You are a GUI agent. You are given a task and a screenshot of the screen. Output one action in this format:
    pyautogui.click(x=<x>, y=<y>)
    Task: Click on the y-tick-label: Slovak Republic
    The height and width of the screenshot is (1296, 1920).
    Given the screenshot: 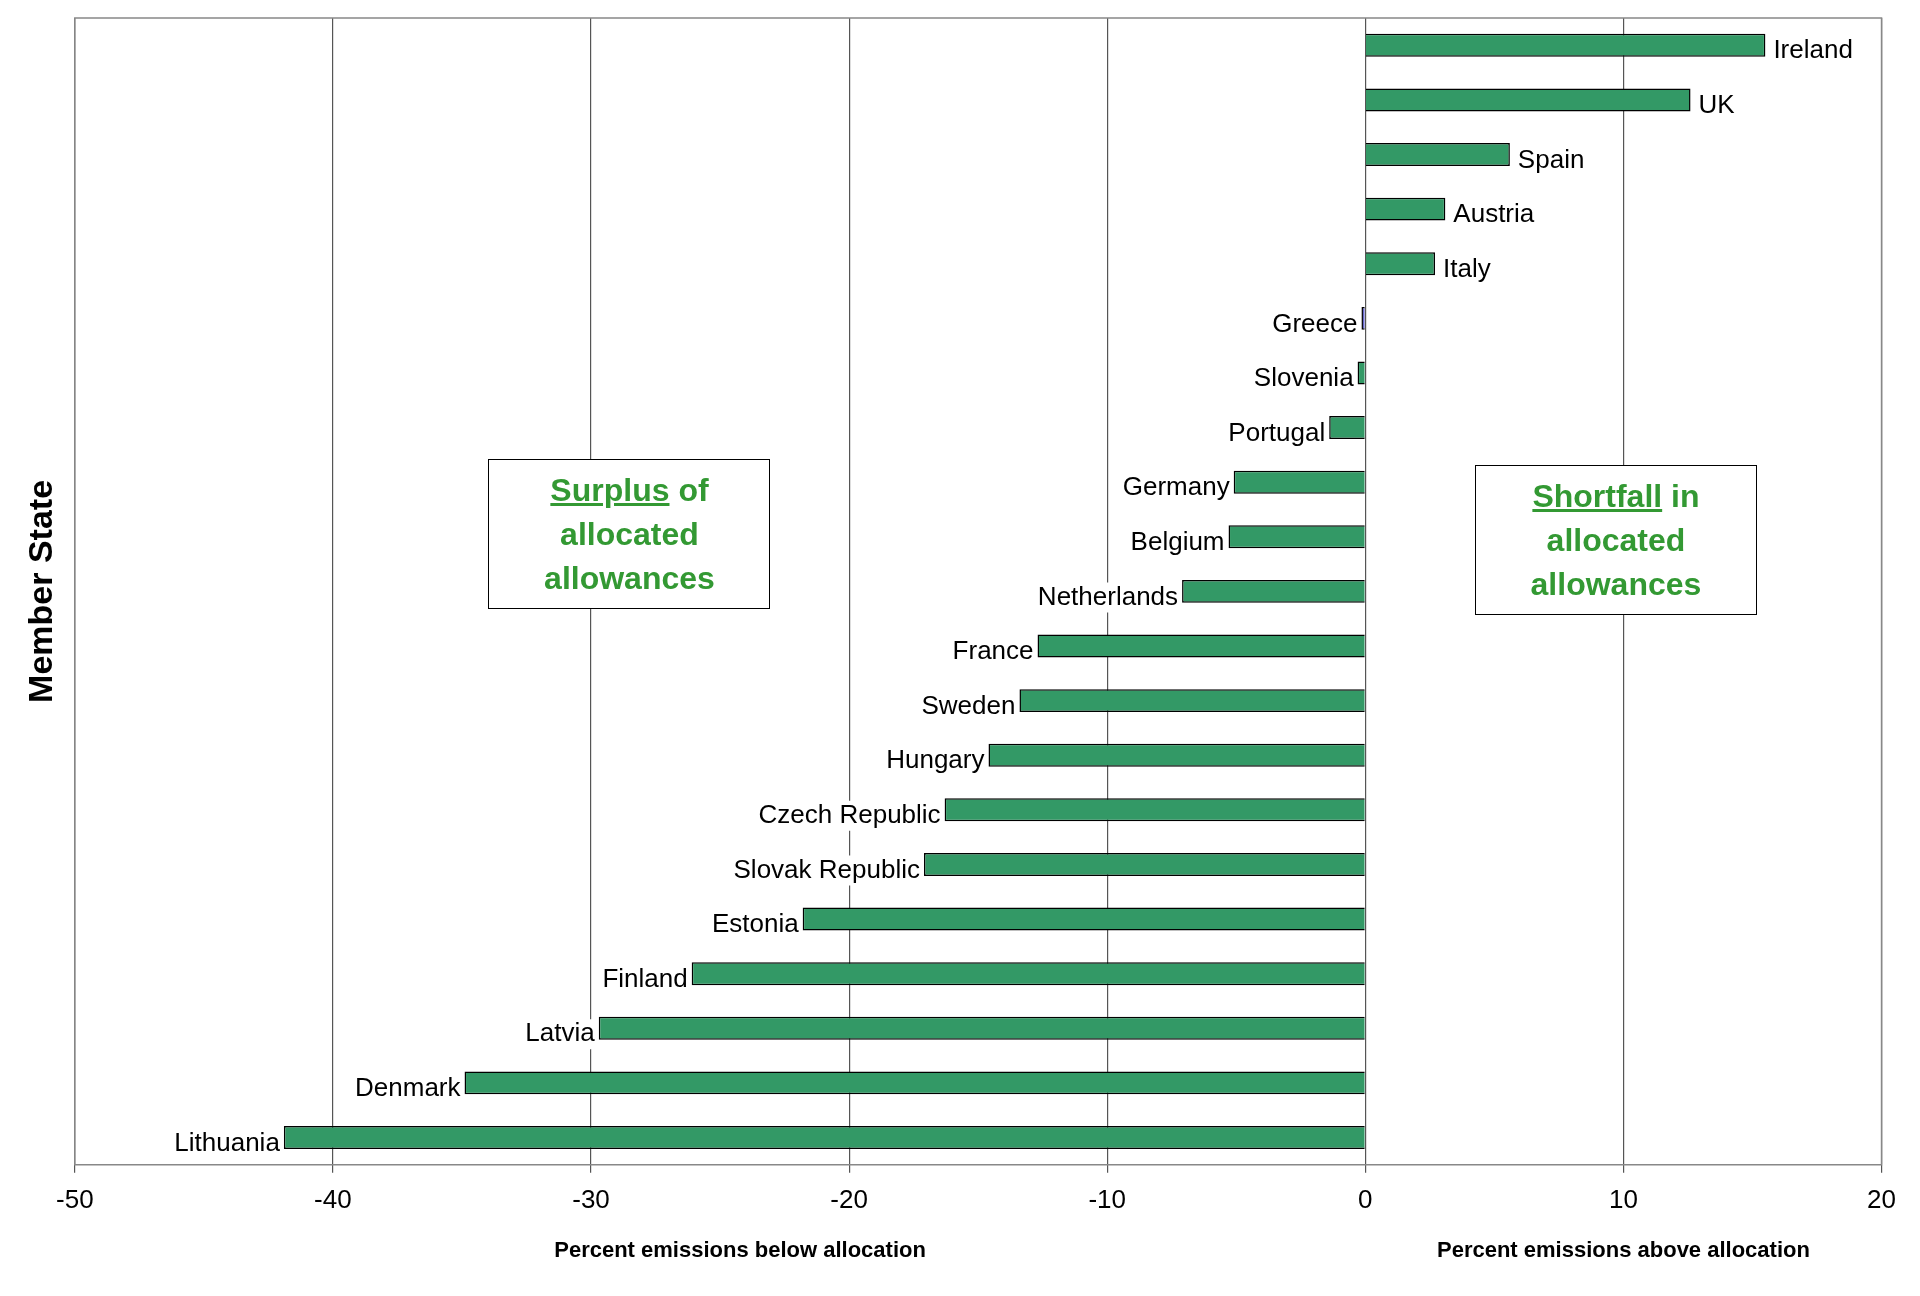 What is the action you would take?
    pyautogui.click(x=826, y=868)
    